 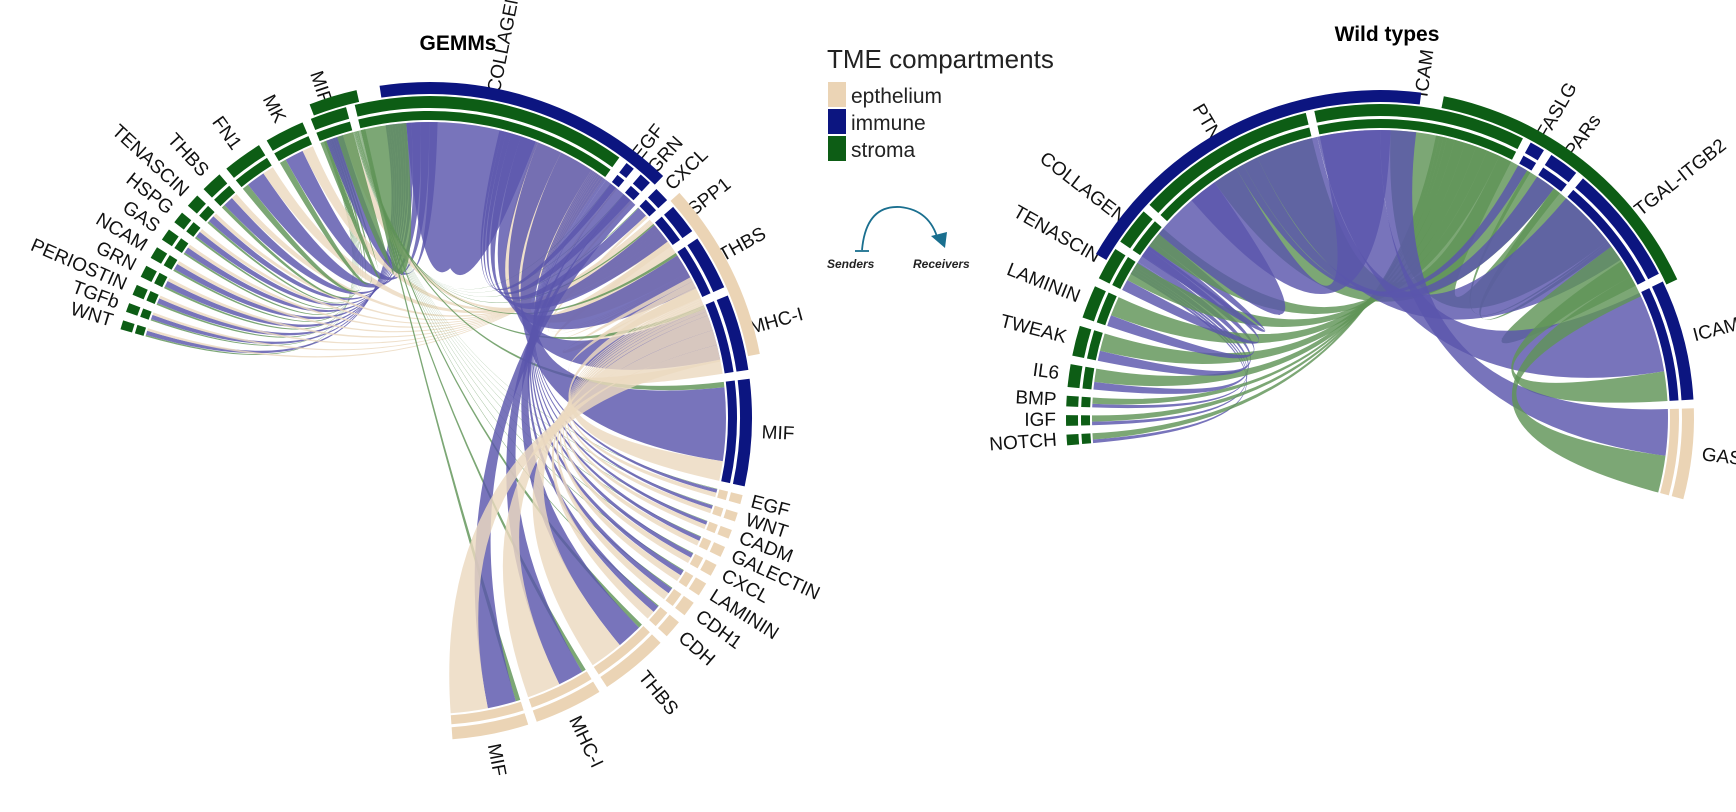 What do you see at coordinates (274, 109) in the screenshot?
I see `sector-label: MK` at bounding box center [274, 109].